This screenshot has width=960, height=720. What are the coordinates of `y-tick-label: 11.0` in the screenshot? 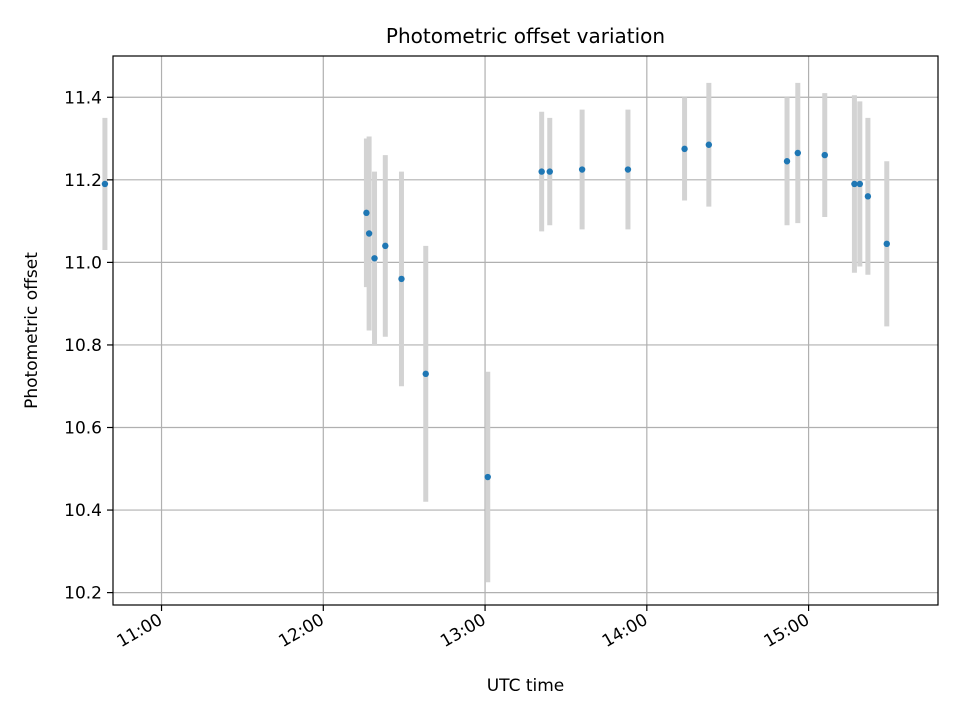 It's located at (83, 263).